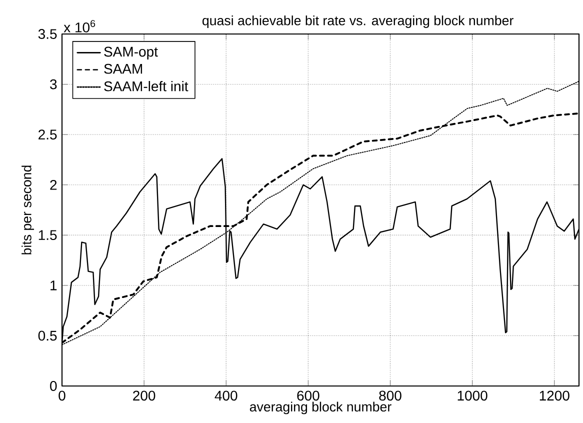 Image resolution: width=583 pixels, height=423 pixels. What do you see at coordinates (47, 235) in the screenshot?
I see `y-tick-label: 1.5` at bounding box center [47, 235].